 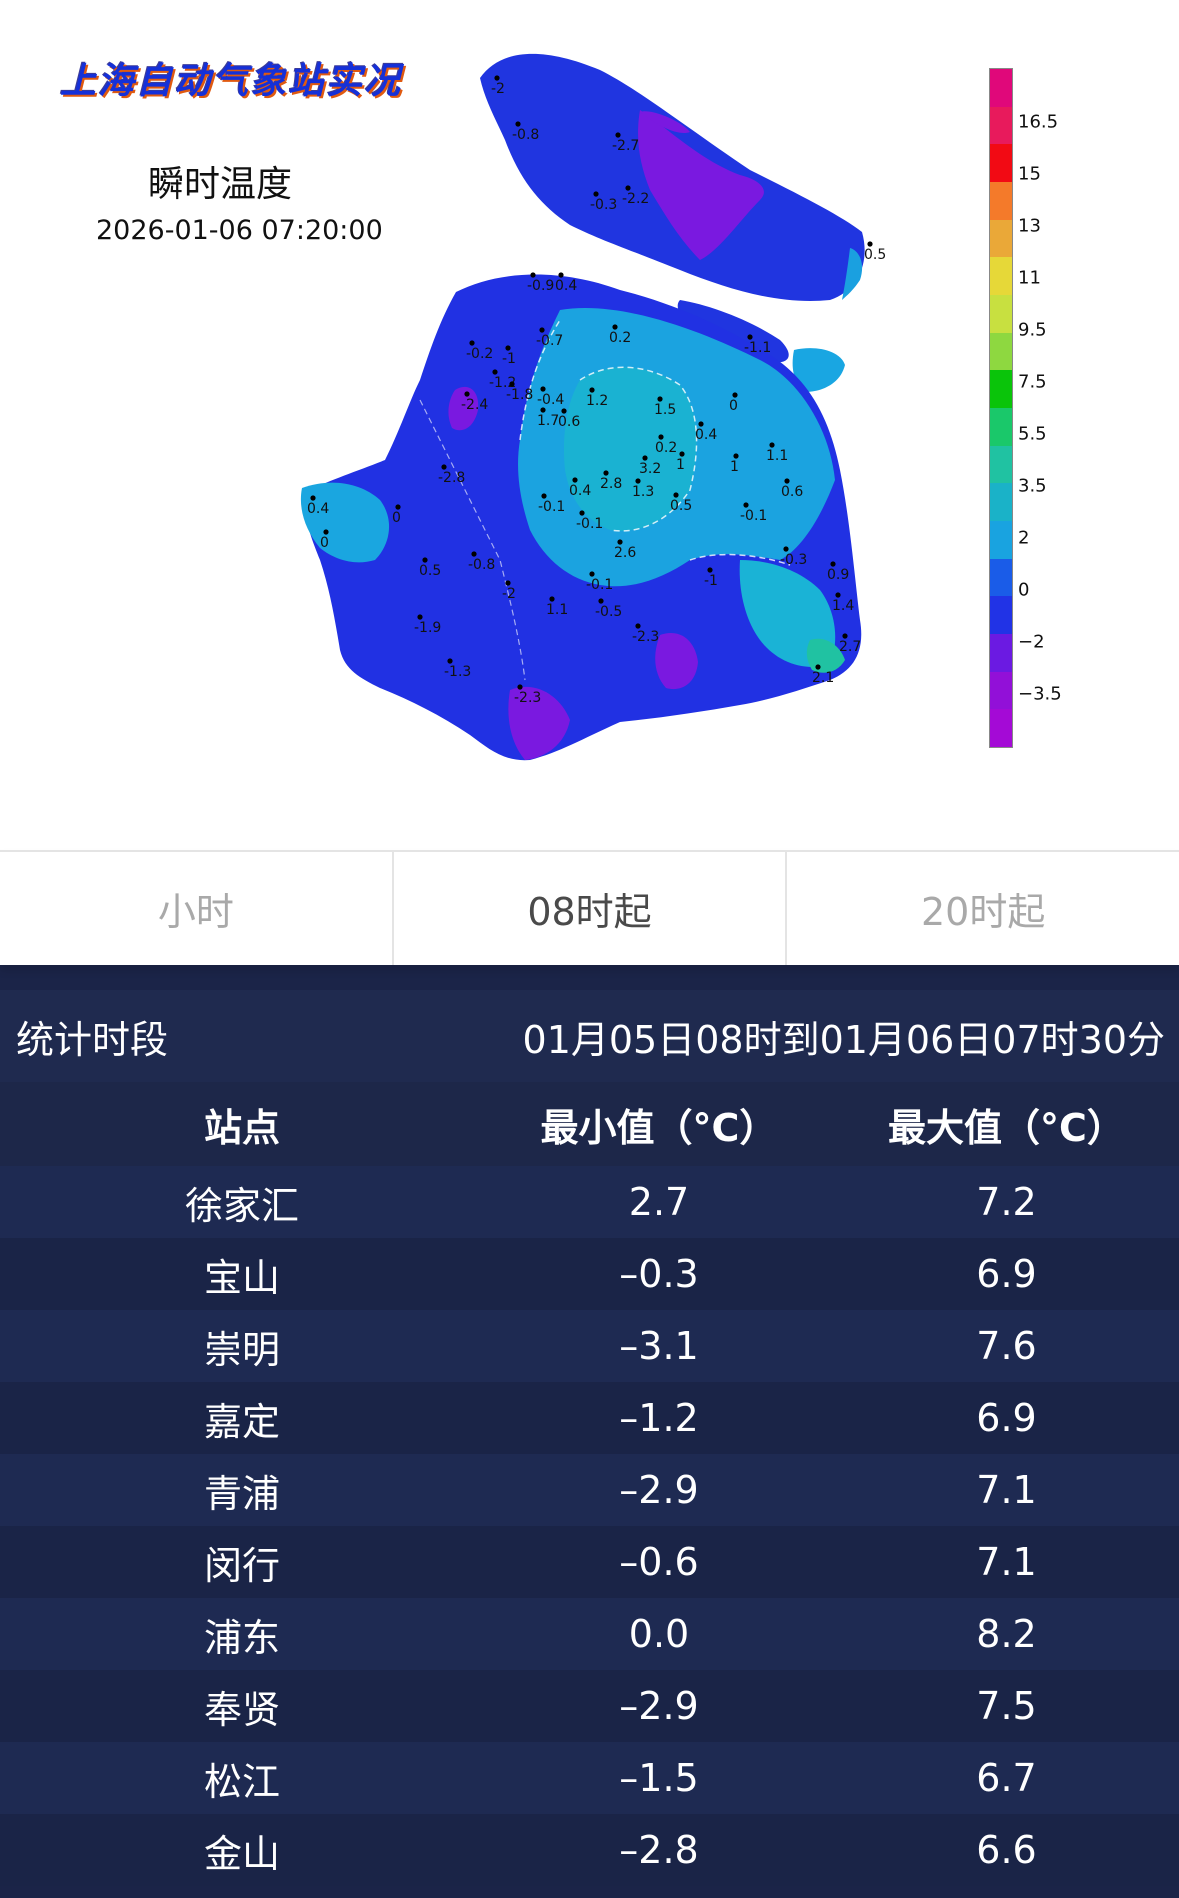 What do you see at coordinates (1032, 434) in the screenshot?
I see `legend-label: 5.5` at bounding box center [1032, 434].